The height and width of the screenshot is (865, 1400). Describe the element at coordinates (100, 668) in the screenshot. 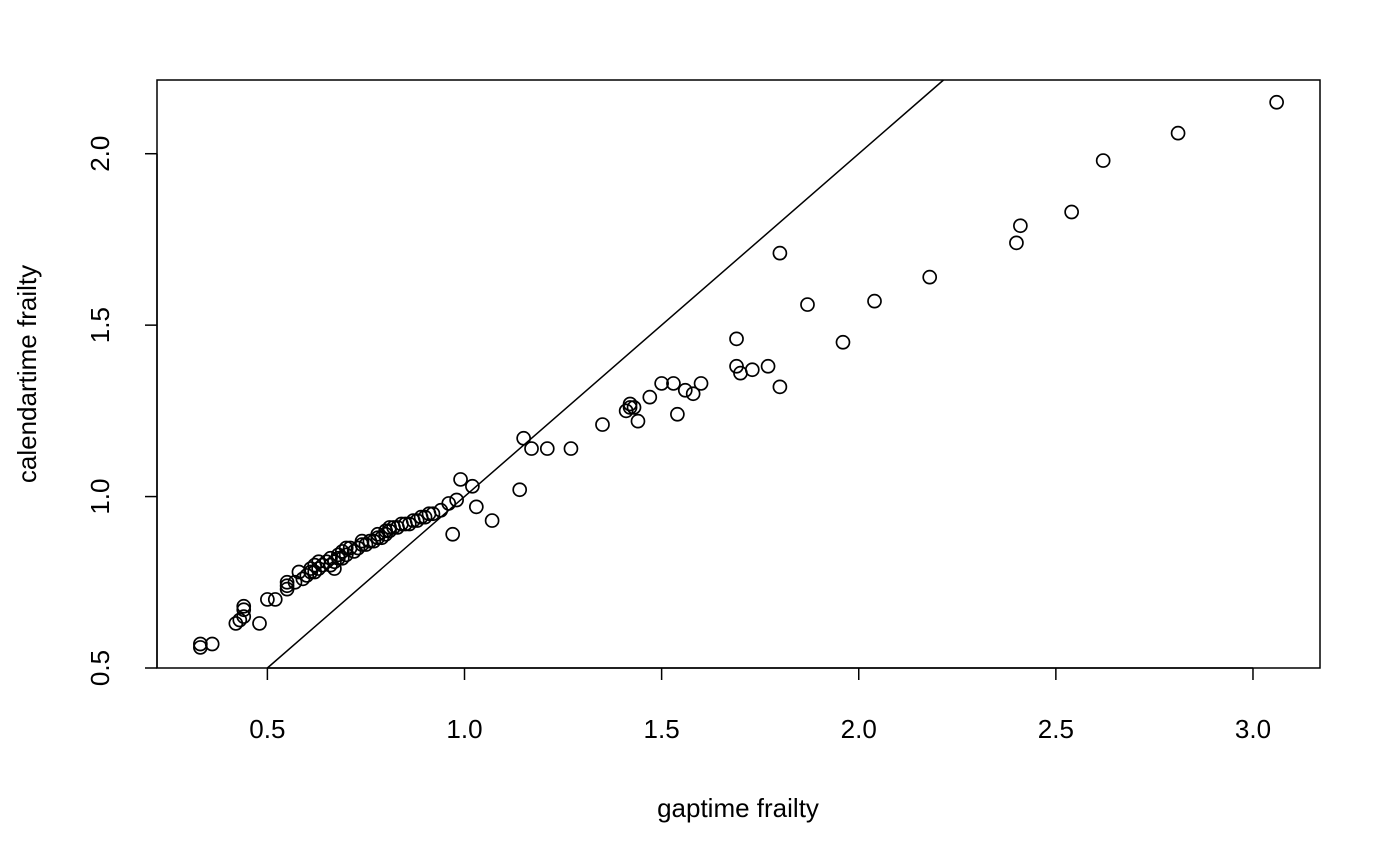

I see `y-tick-label: 0.5` at that location.